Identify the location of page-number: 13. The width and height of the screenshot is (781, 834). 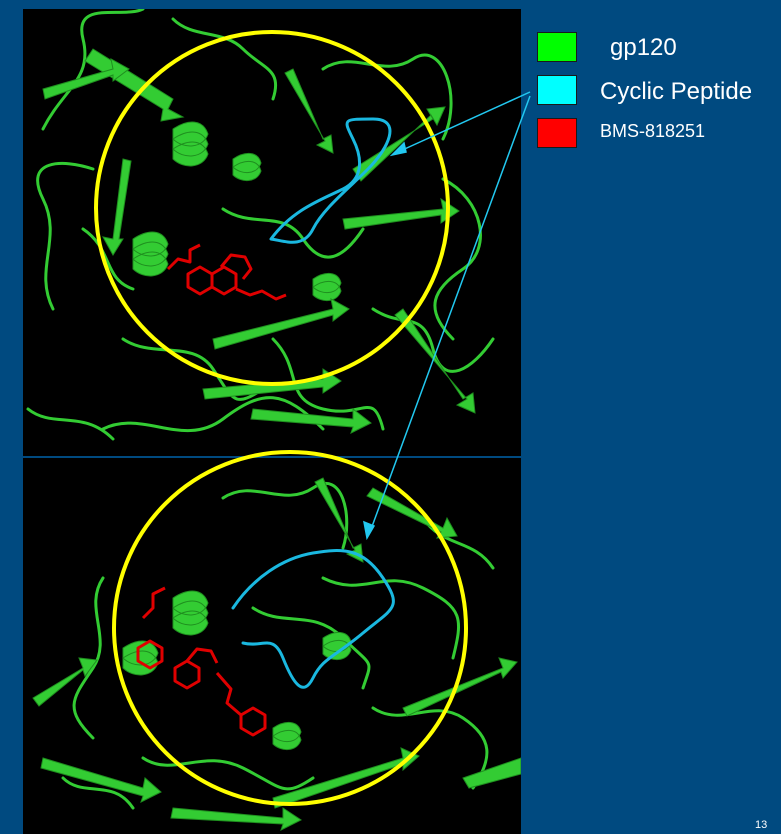
(761, 825).